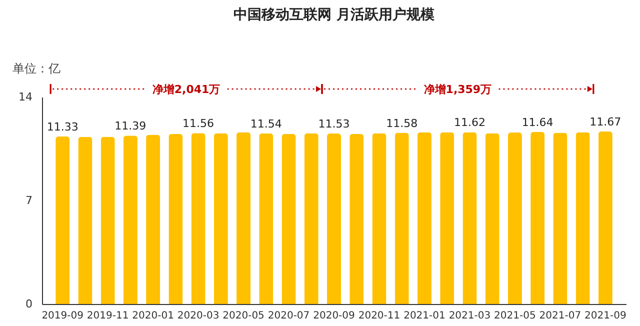 The height and width of the screenshot is (326, 640). What do you see at coordinates (62, 127) in the screenshot?
I see `data-label: 11.33` at bounding box center [62, 127].